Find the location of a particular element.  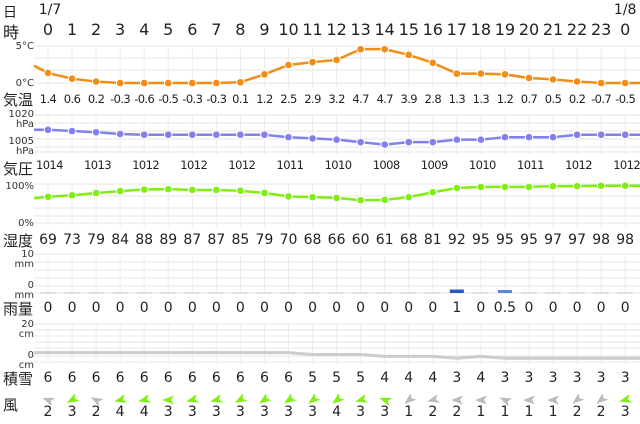

temperature-value: 0.1 is located at coordinates (240, 99).